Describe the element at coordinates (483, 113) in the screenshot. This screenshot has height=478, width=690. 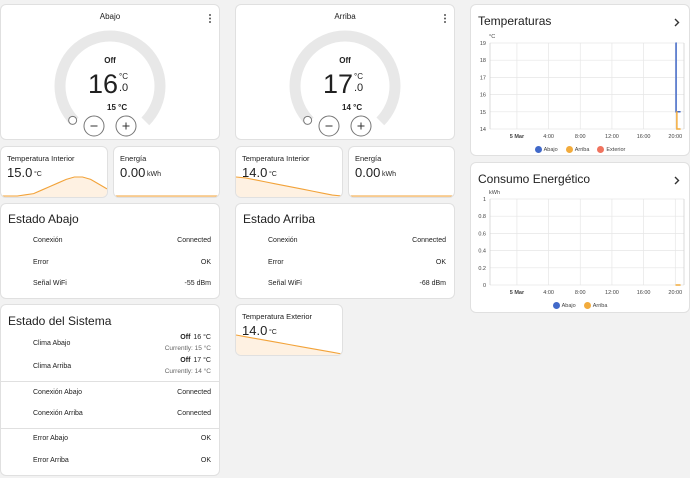
I see `y-tick-label: 15` at that location.